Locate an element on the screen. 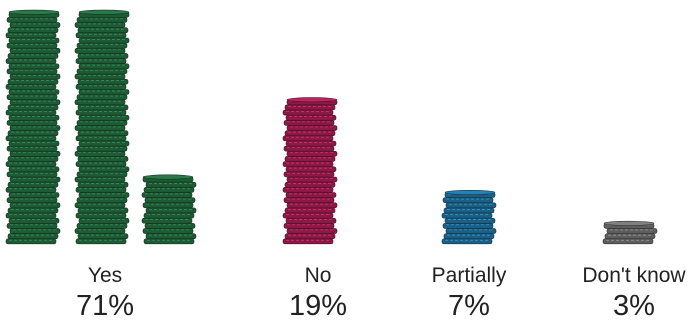  value-label-partially: 7% is located at coordinates (469, 306).